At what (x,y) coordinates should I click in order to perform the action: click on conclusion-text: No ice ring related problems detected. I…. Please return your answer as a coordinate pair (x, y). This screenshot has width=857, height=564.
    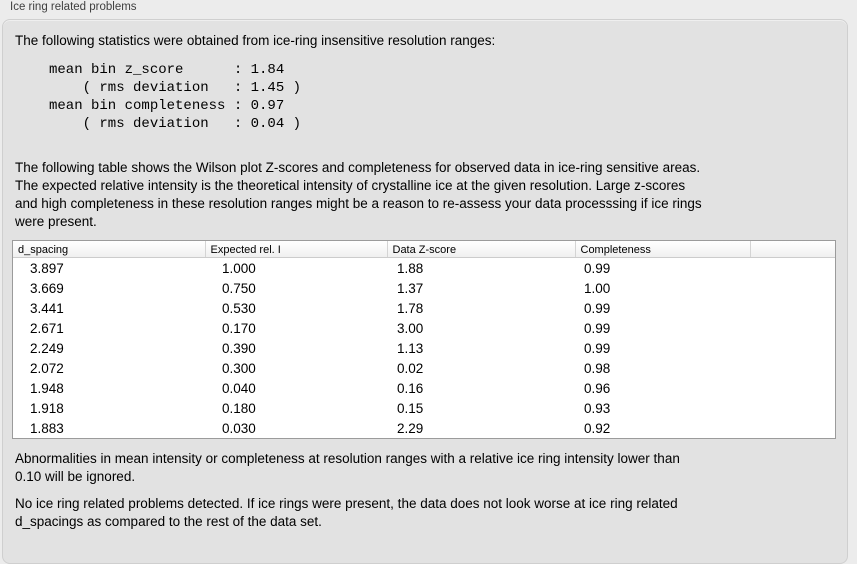
    Looking at the image, I should click on (346, 512).